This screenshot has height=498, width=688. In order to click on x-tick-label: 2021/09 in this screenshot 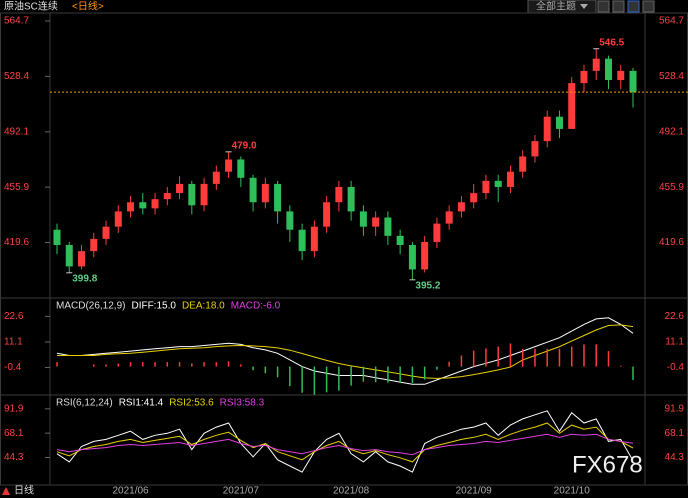, I will do `click(474, 491)`.